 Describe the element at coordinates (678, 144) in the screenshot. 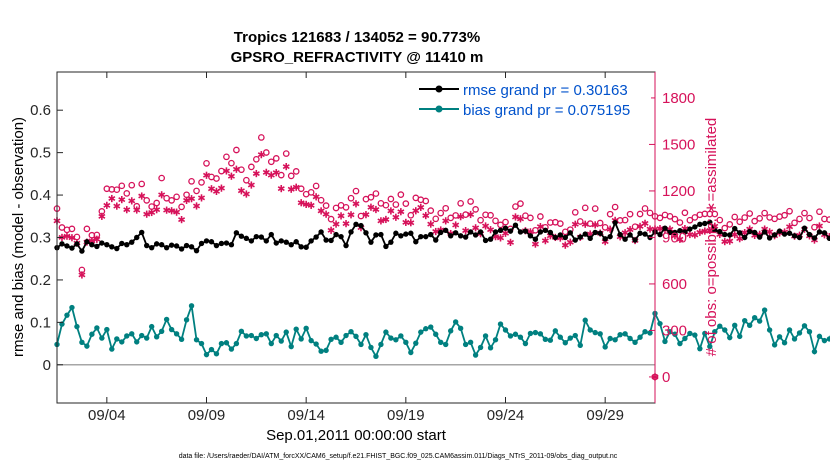

I see `y-tick-right-label: 1500` at that location.